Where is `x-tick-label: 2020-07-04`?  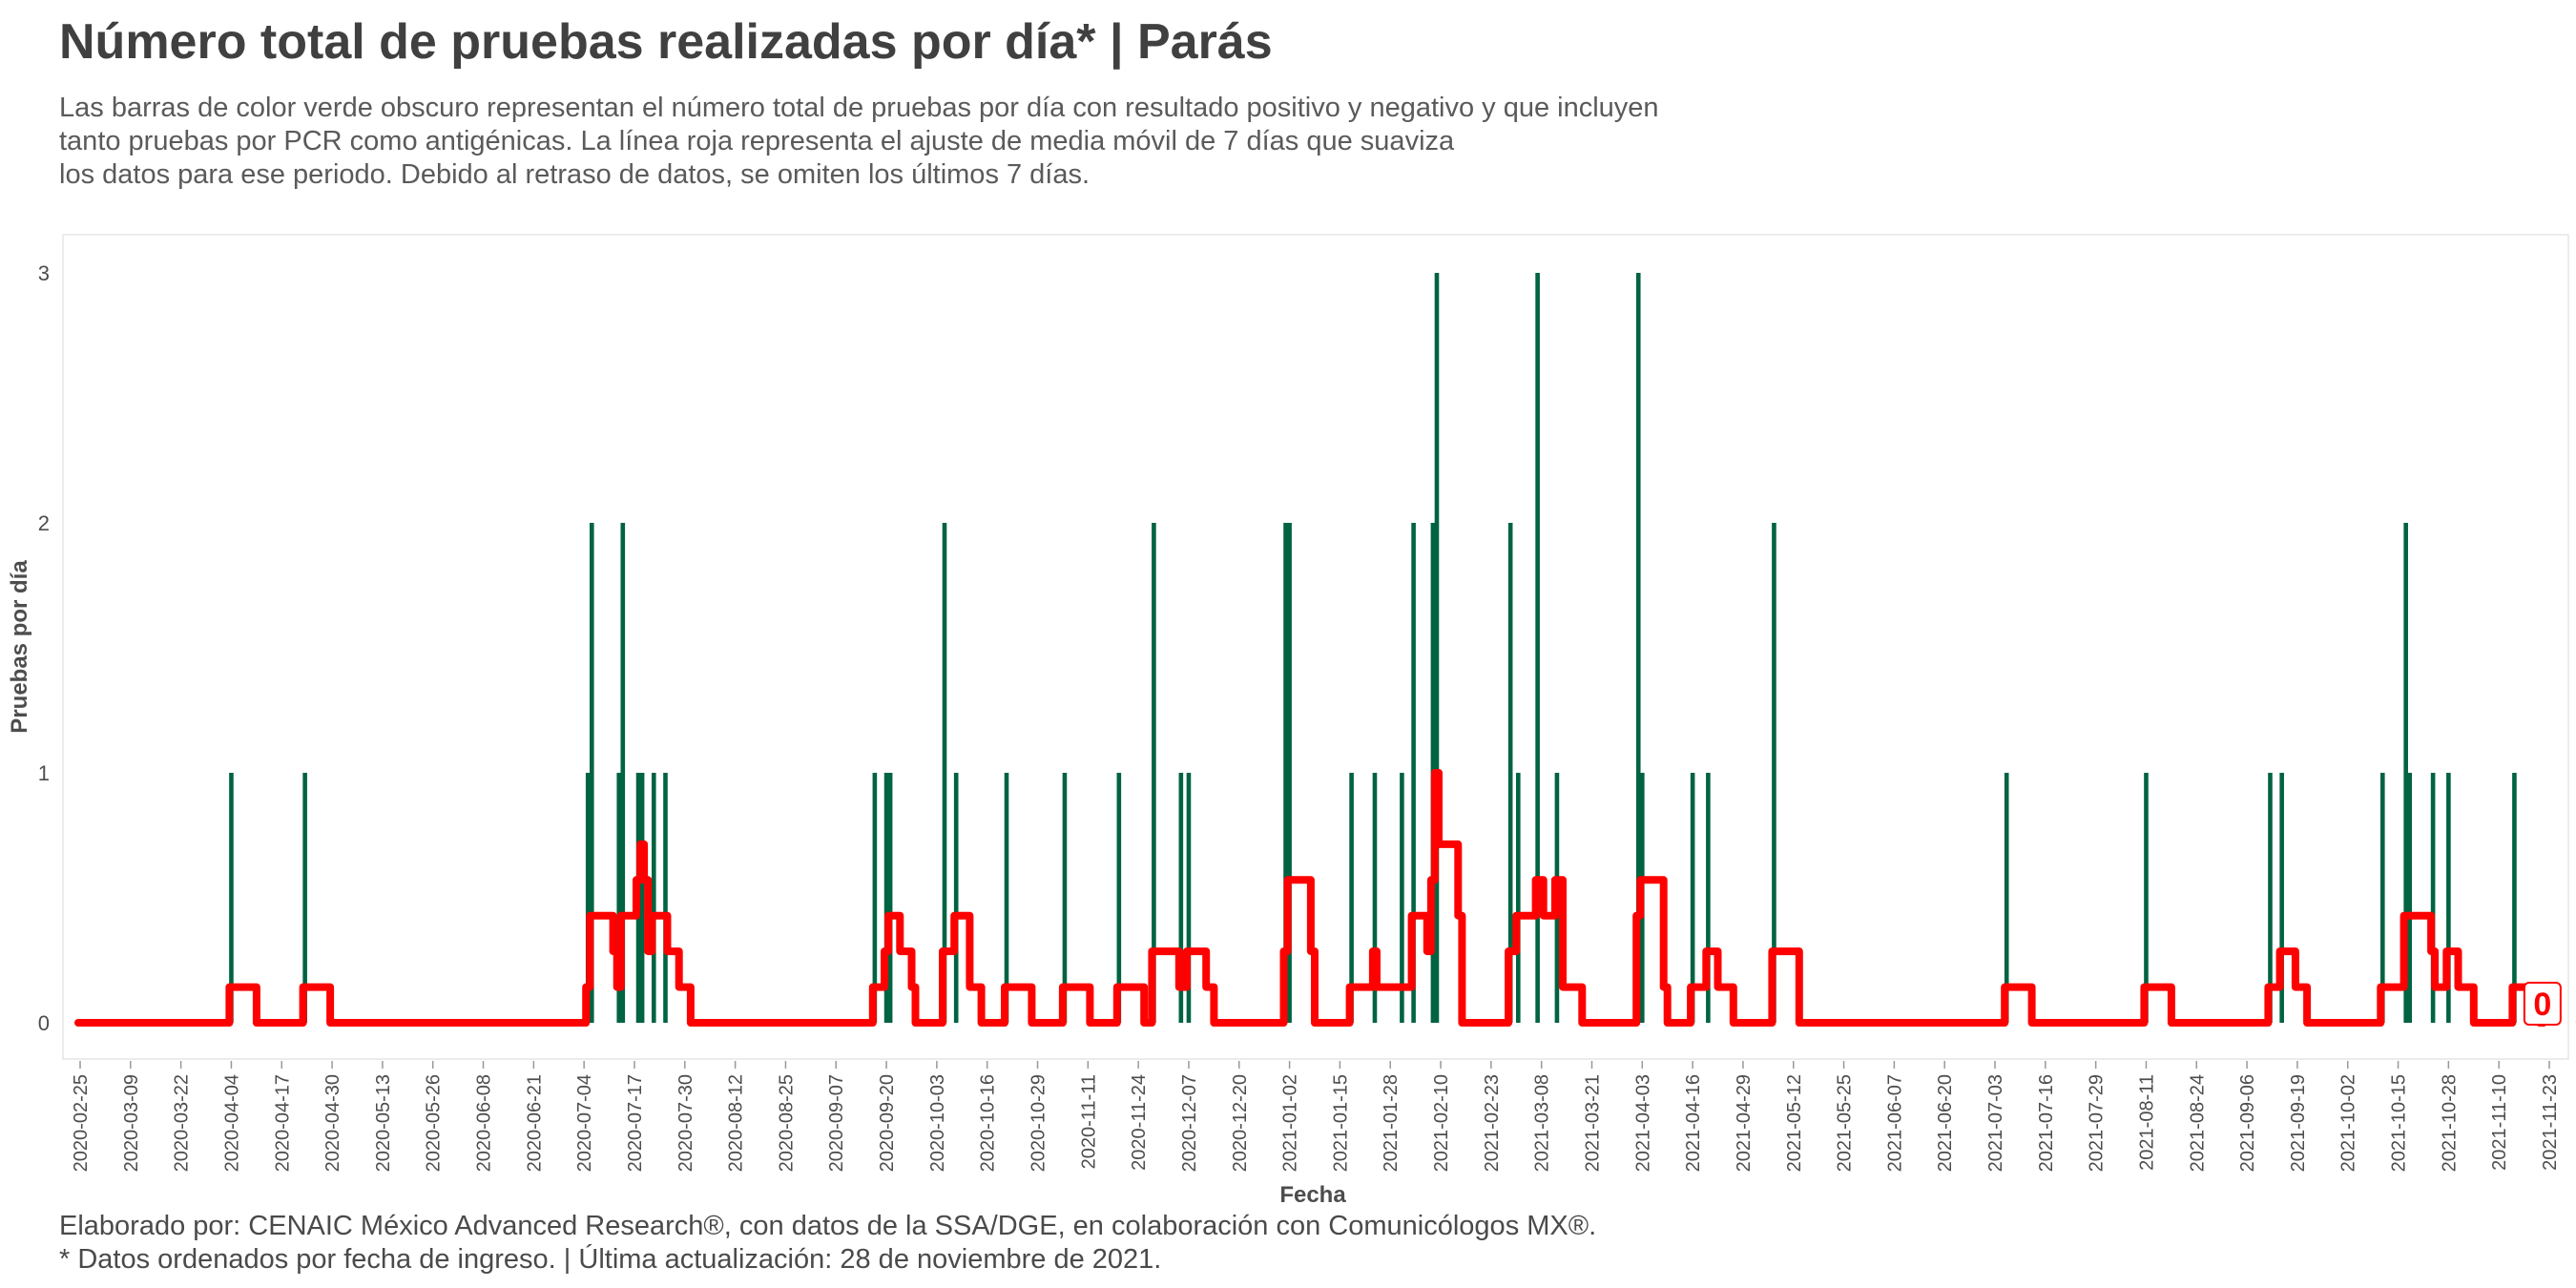
x-tick-label: 2020-07-04 is located at coordinates (584, 1123).